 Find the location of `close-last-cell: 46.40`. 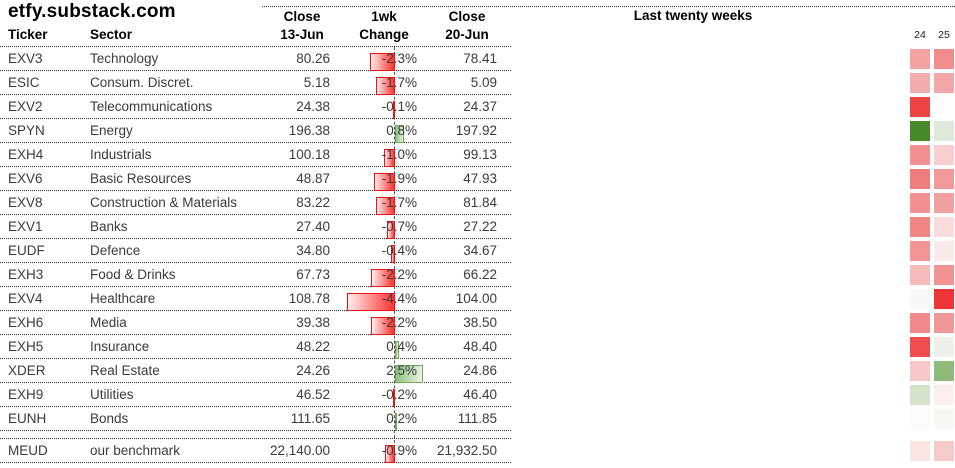

close-last-cell: 46.40 is located at coordinates (480, 394).